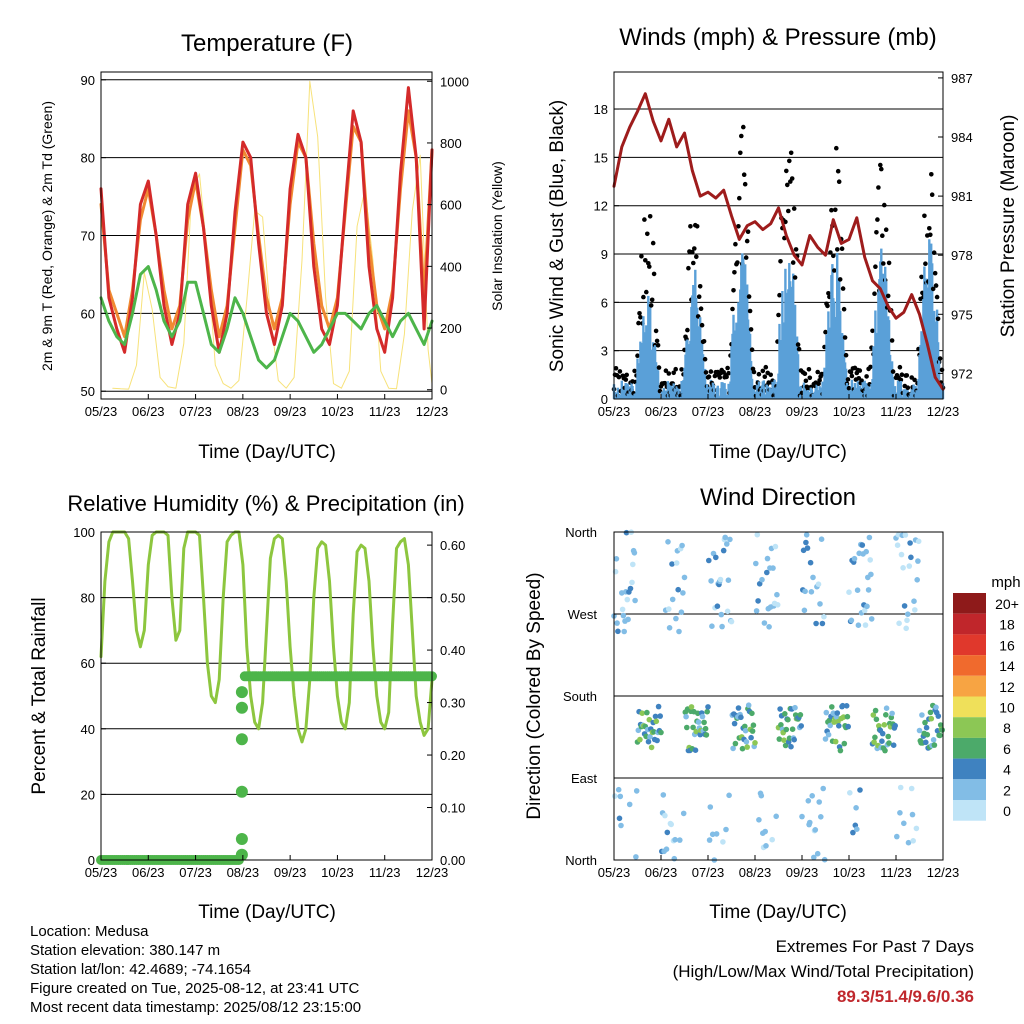 The image size is (1024, 1024). Describe the element at coordinates (802, 872) in the screenshot. I see `x-tick-label: 09/23` at that location.